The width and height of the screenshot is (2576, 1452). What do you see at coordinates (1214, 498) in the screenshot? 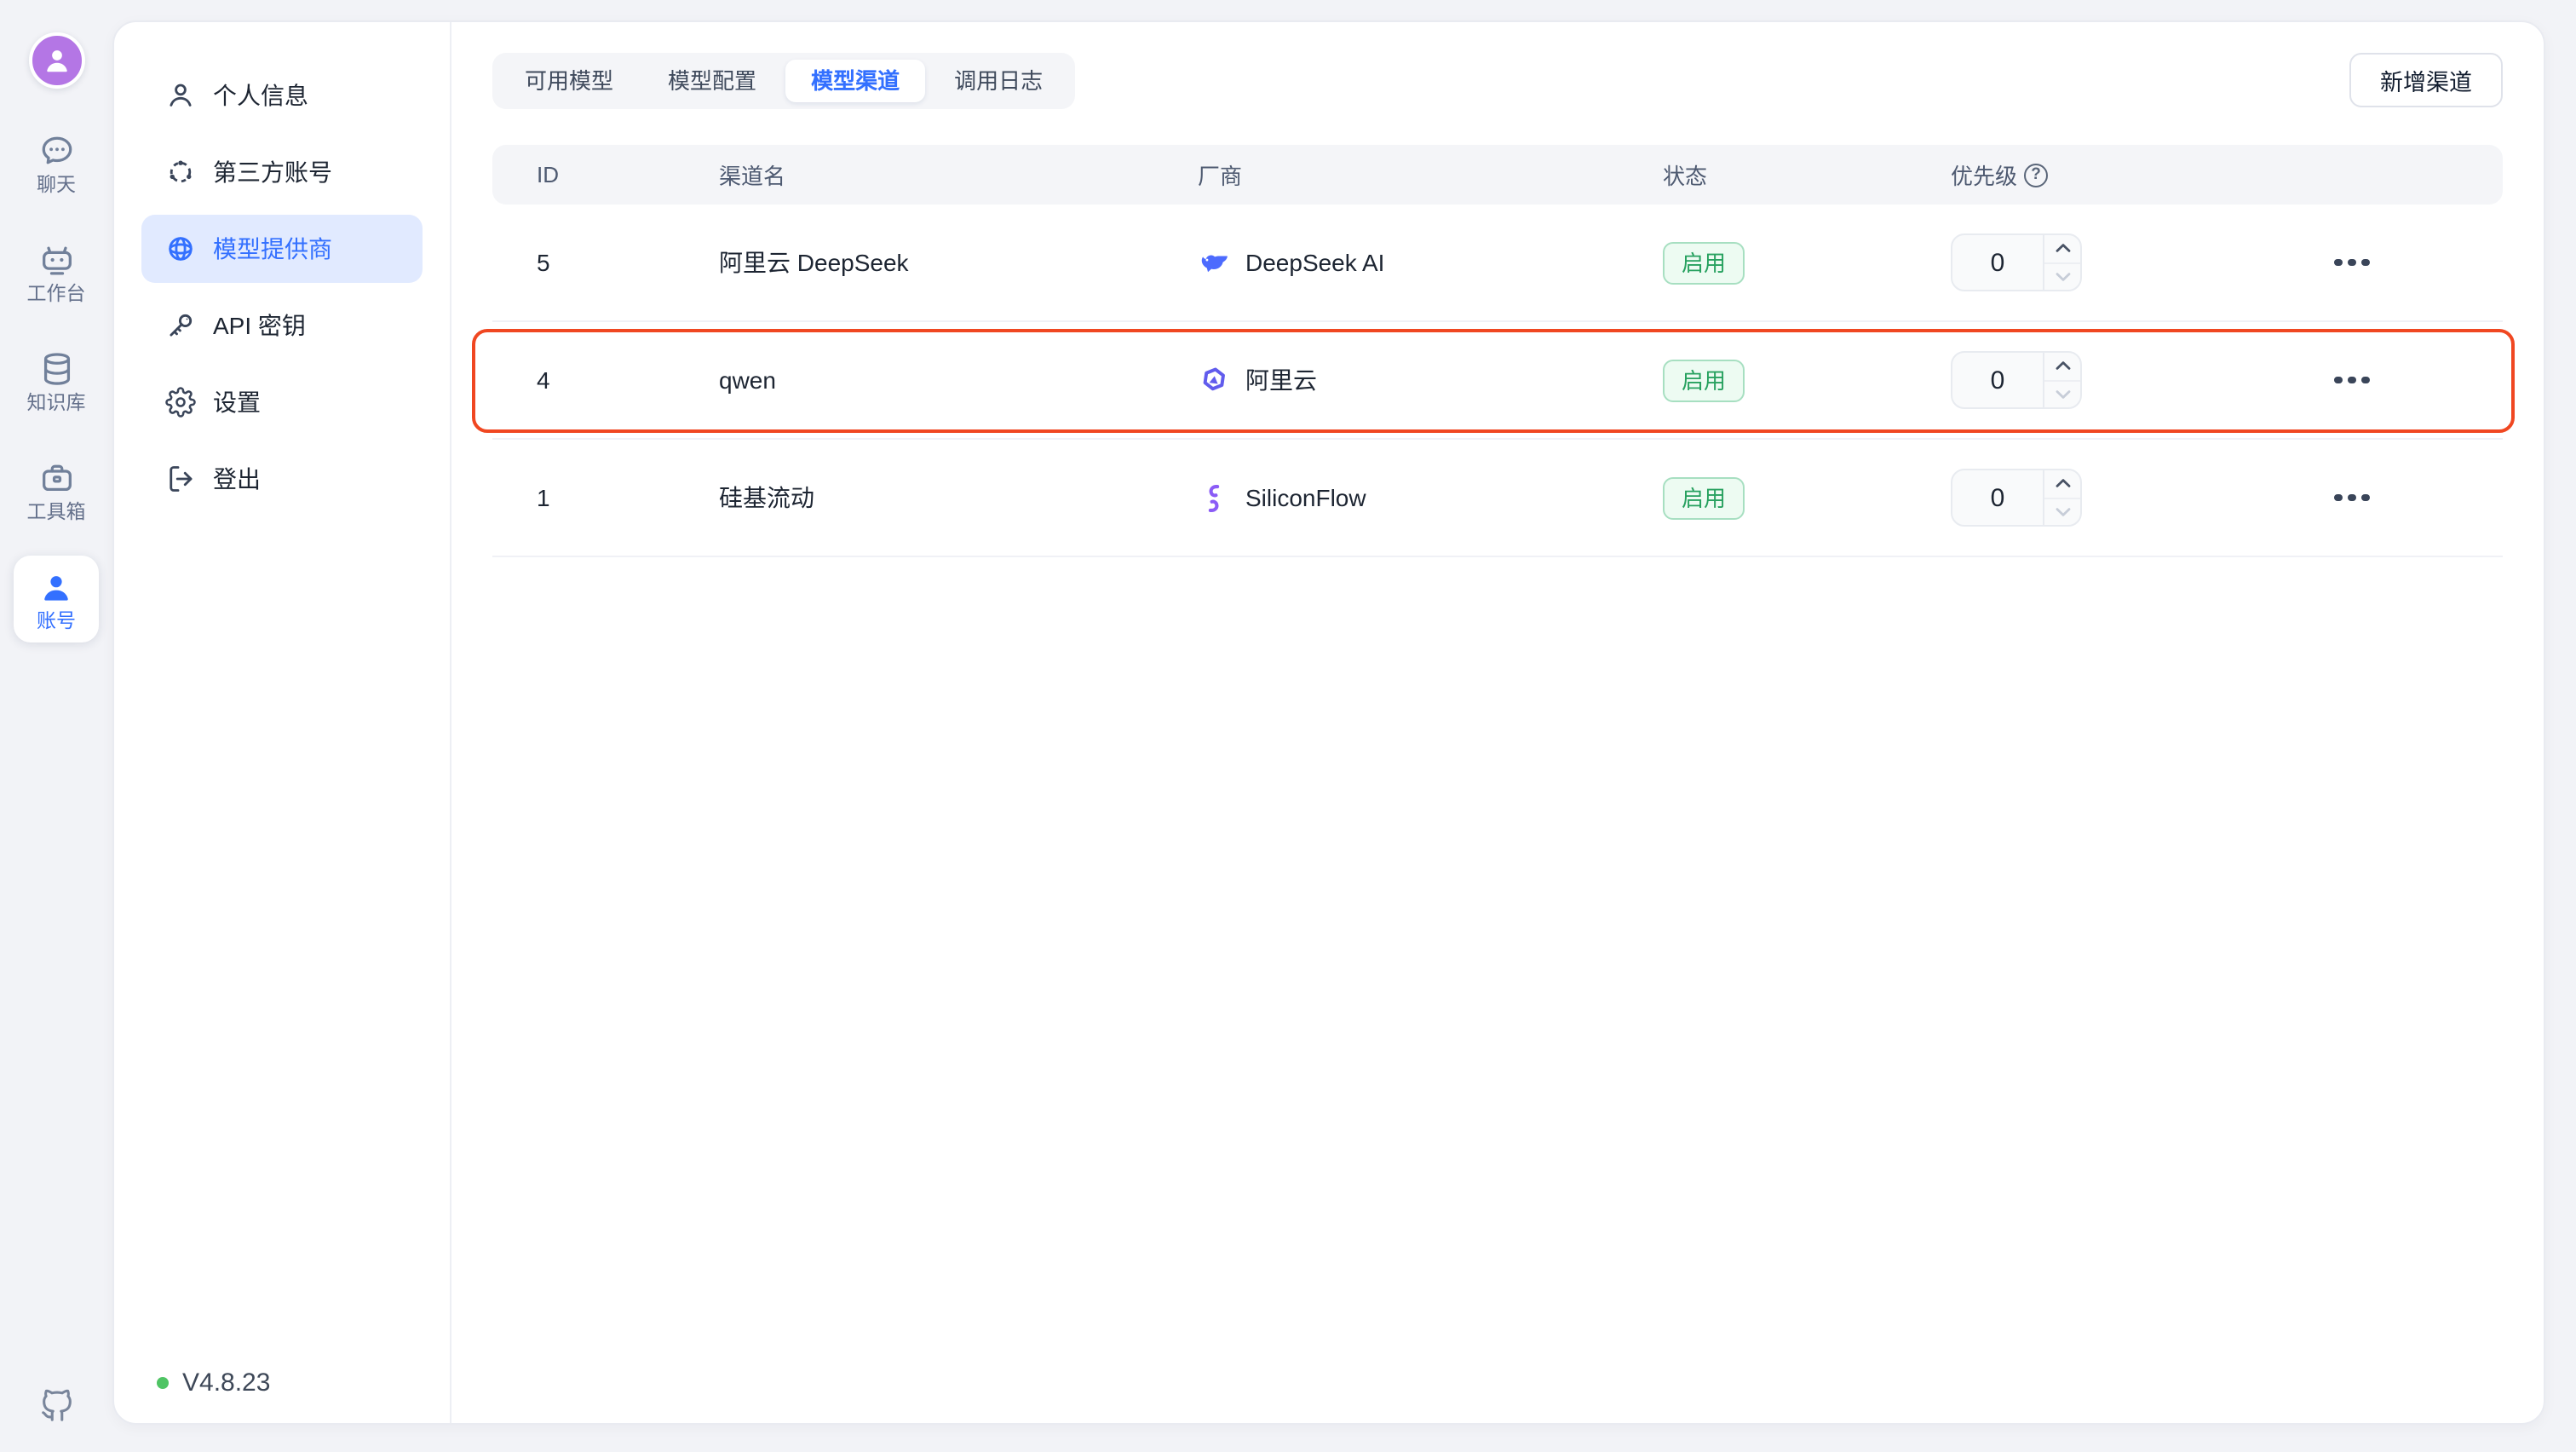
I see `siliconflow-icon` at bounding box center [1214, 498].